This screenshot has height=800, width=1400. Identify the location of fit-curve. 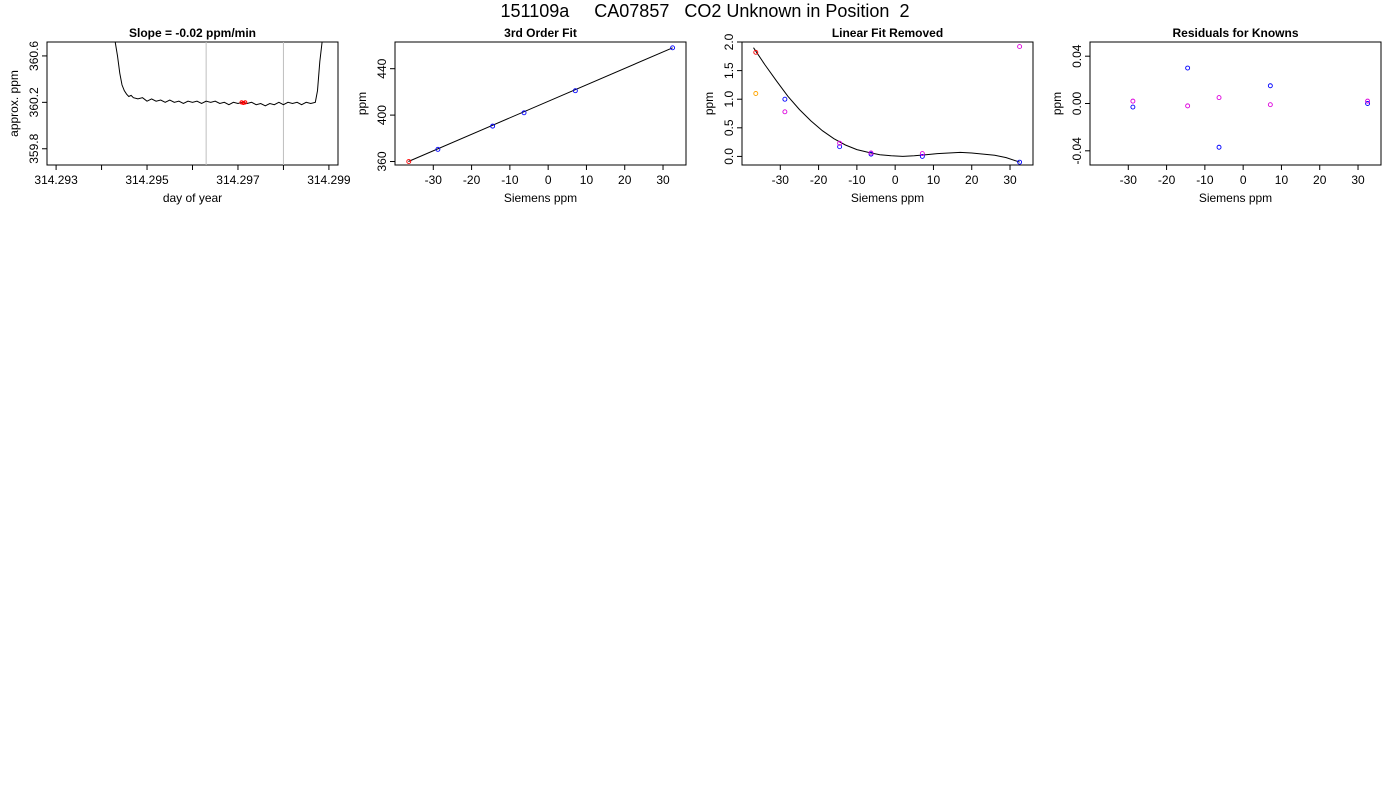
(886, 105).